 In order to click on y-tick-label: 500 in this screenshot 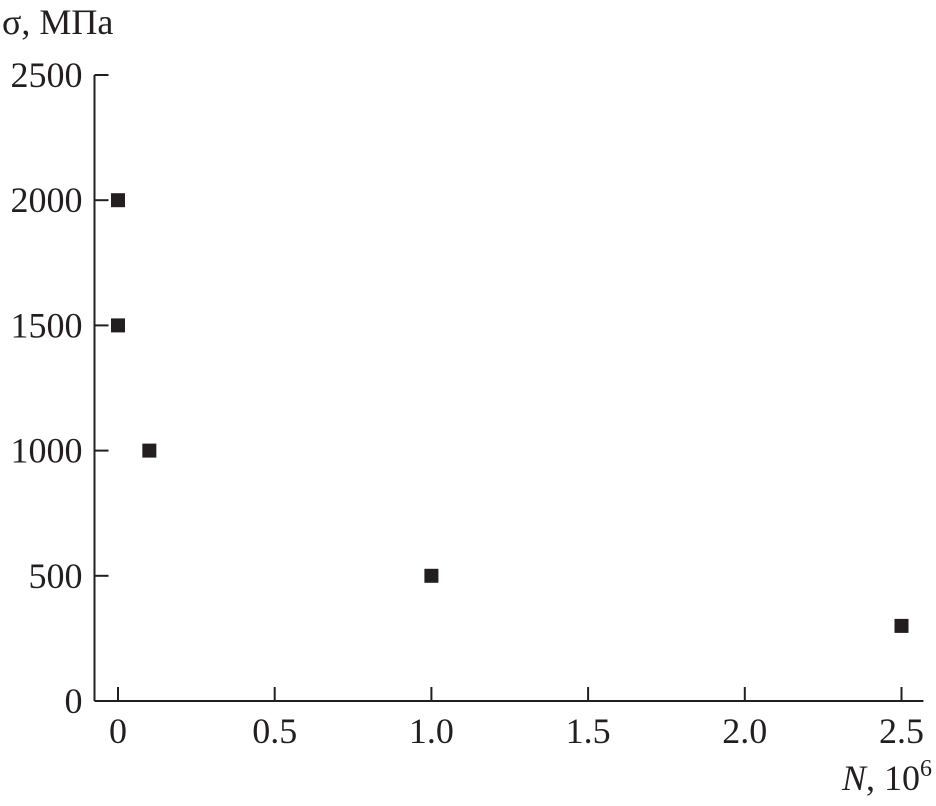, I will do `click(55, 576)`.